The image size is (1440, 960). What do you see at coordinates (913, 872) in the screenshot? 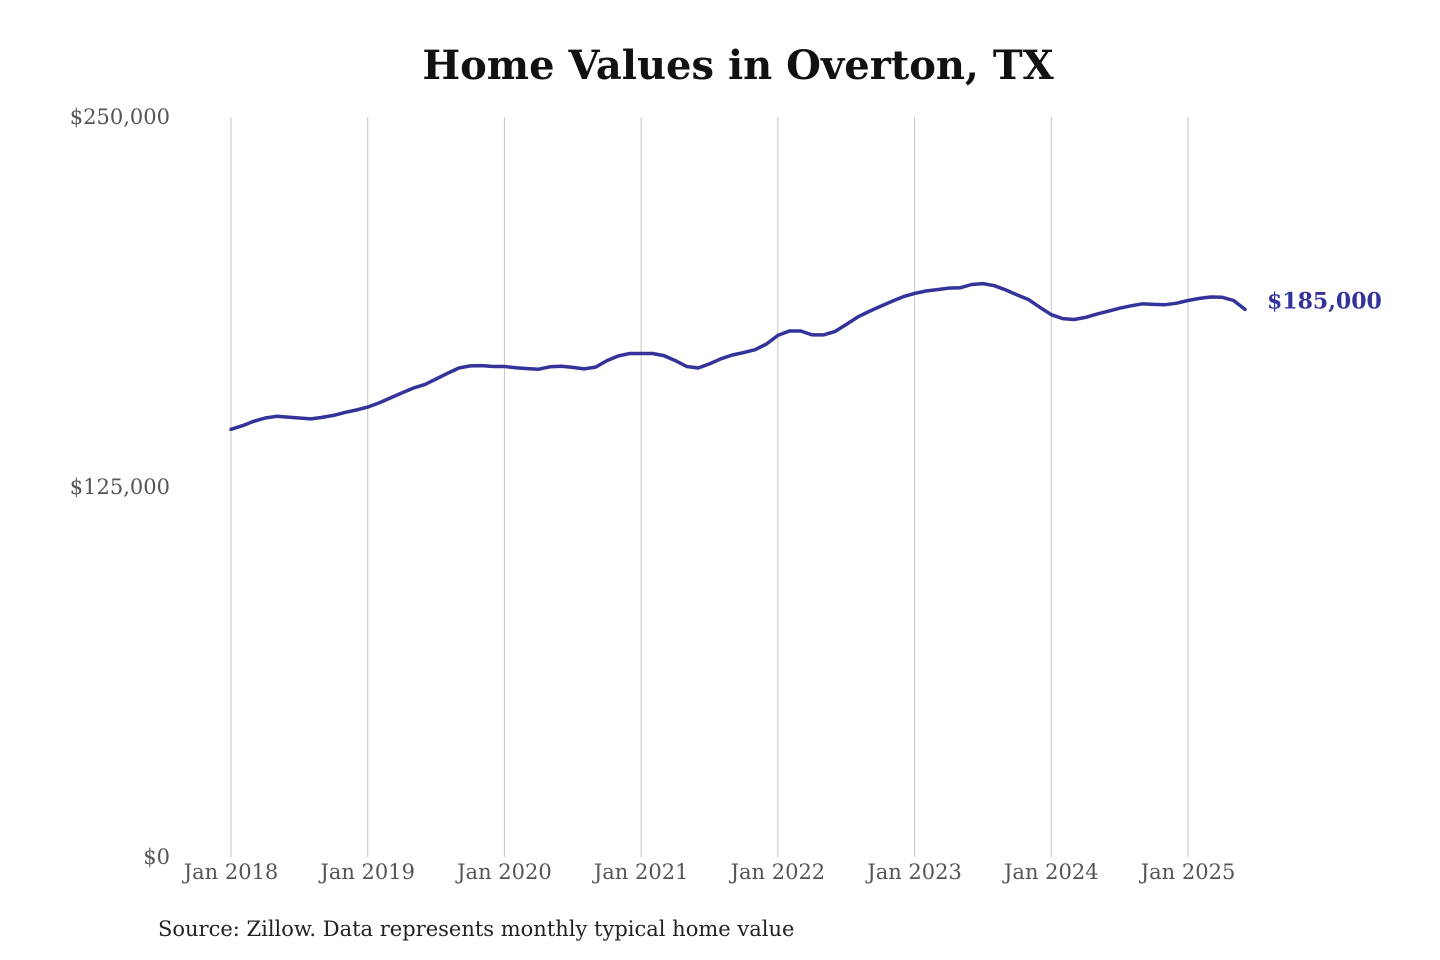
I see `x-tick-label: Jan 2023` at bounding box center [913, 872].